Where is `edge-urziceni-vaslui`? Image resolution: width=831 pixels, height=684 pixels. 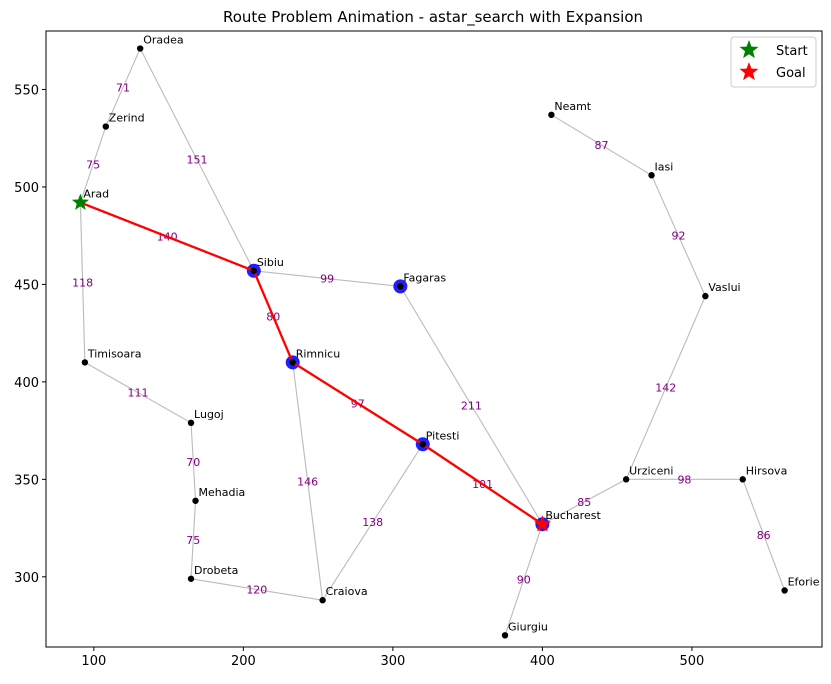 edge-urziceni-vaslui is located at coordinates (665, 387).